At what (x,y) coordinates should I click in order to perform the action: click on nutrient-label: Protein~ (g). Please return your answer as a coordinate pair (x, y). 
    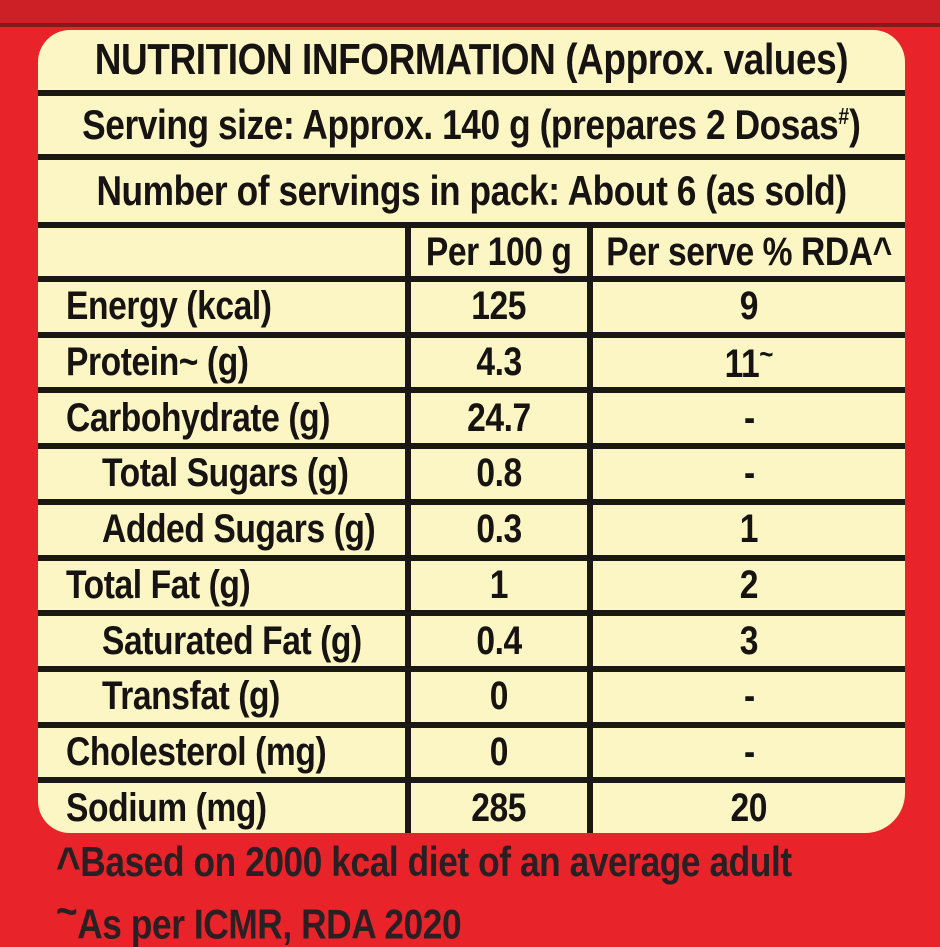
    Looking at the image, I should click on (157, 362).